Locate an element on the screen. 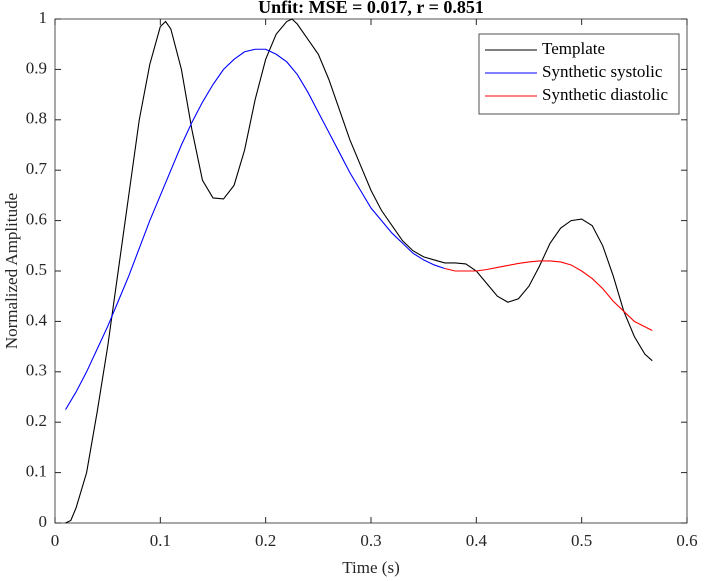 This screenshot has width=708, height=581. y-tick-label: 0.1 is located at coordinates (36, 471).